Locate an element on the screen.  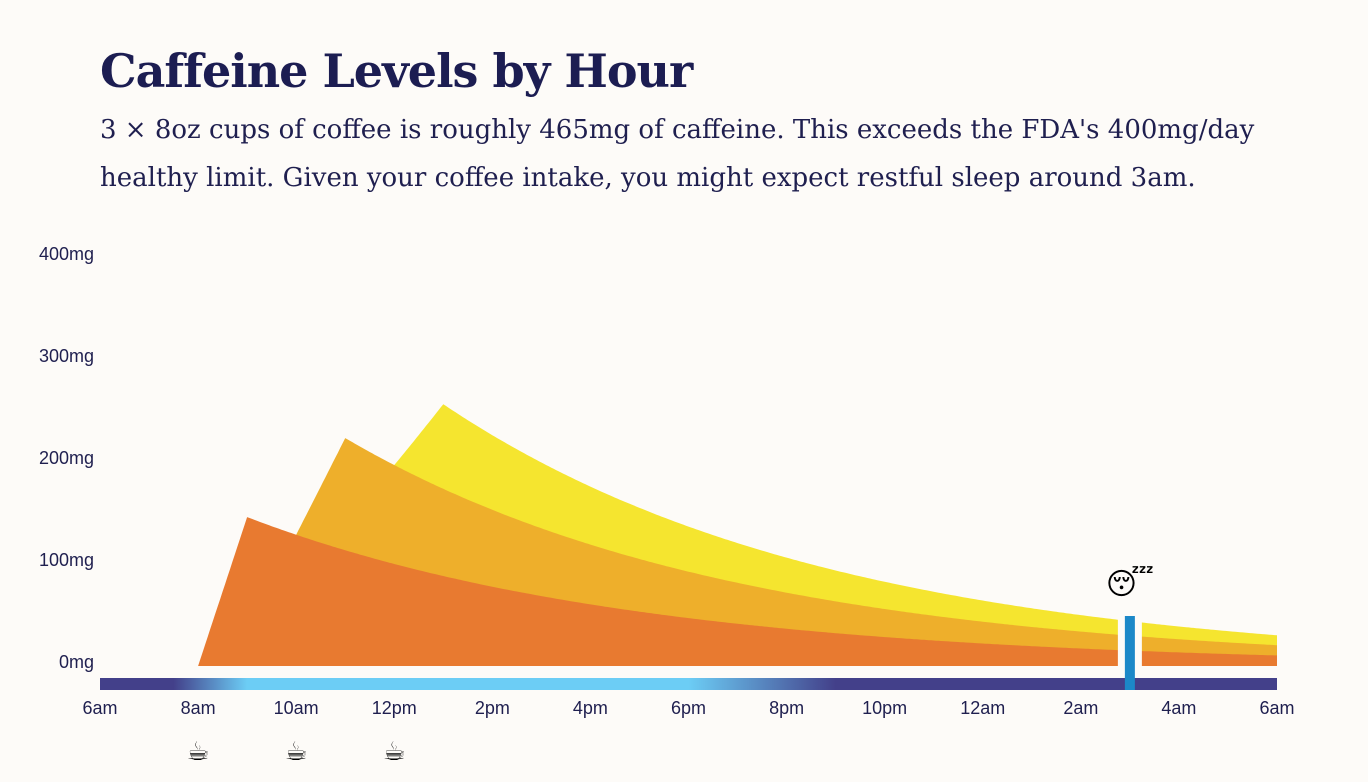
x-tick-label: 4pm is located at coordinates (590, 708).